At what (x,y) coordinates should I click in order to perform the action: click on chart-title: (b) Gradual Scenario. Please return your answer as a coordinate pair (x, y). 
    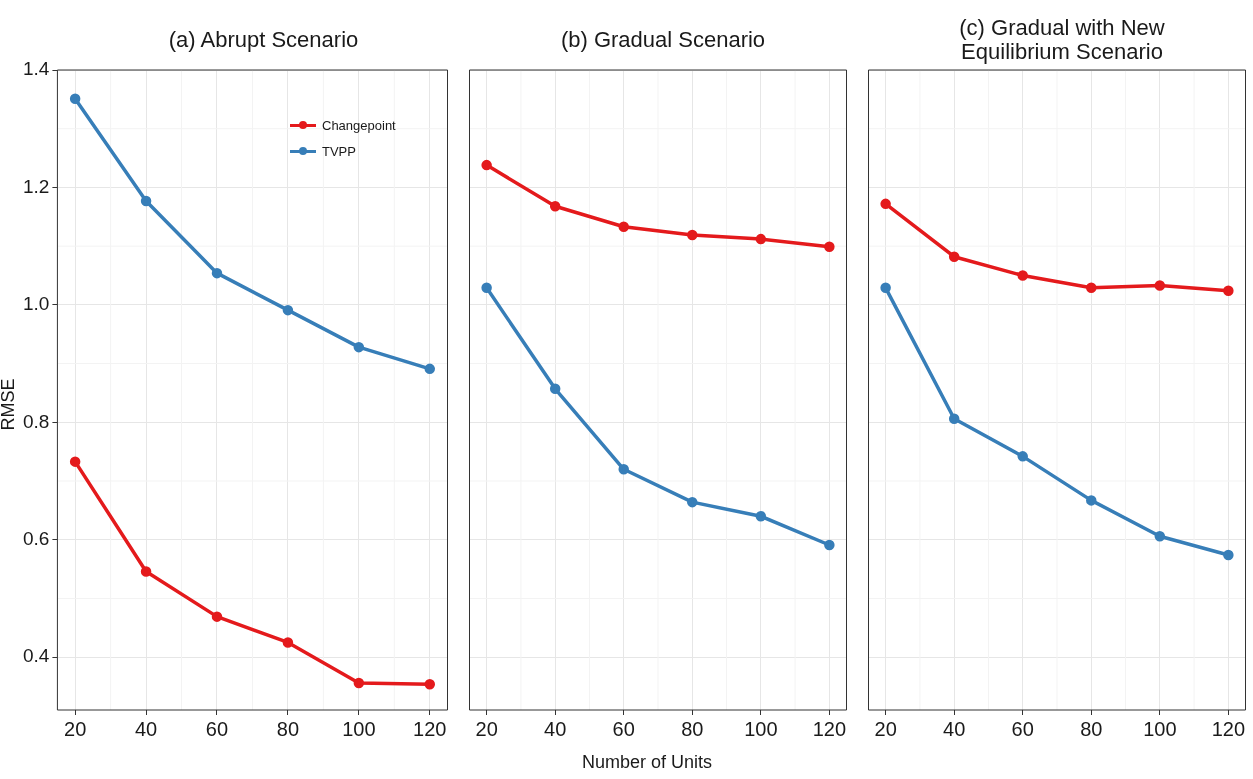
    Looking at the image, I should click on (663, 39).